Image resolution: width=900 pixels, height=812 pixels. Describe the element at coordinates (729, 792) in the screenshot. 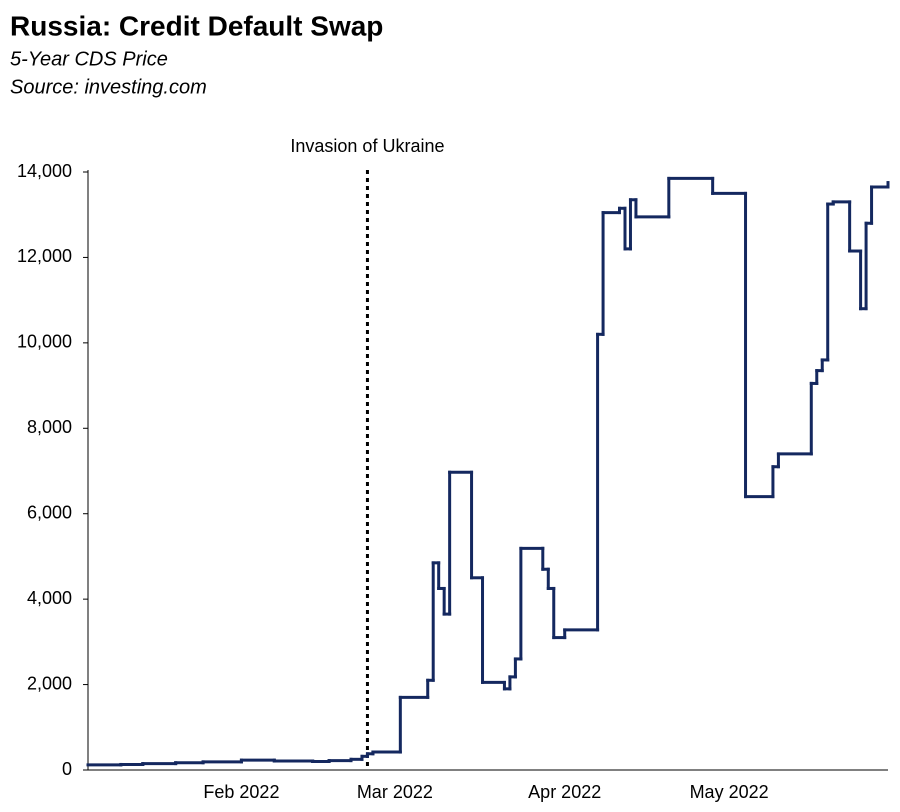

I see `x-tick-label: May 2022` at that location.